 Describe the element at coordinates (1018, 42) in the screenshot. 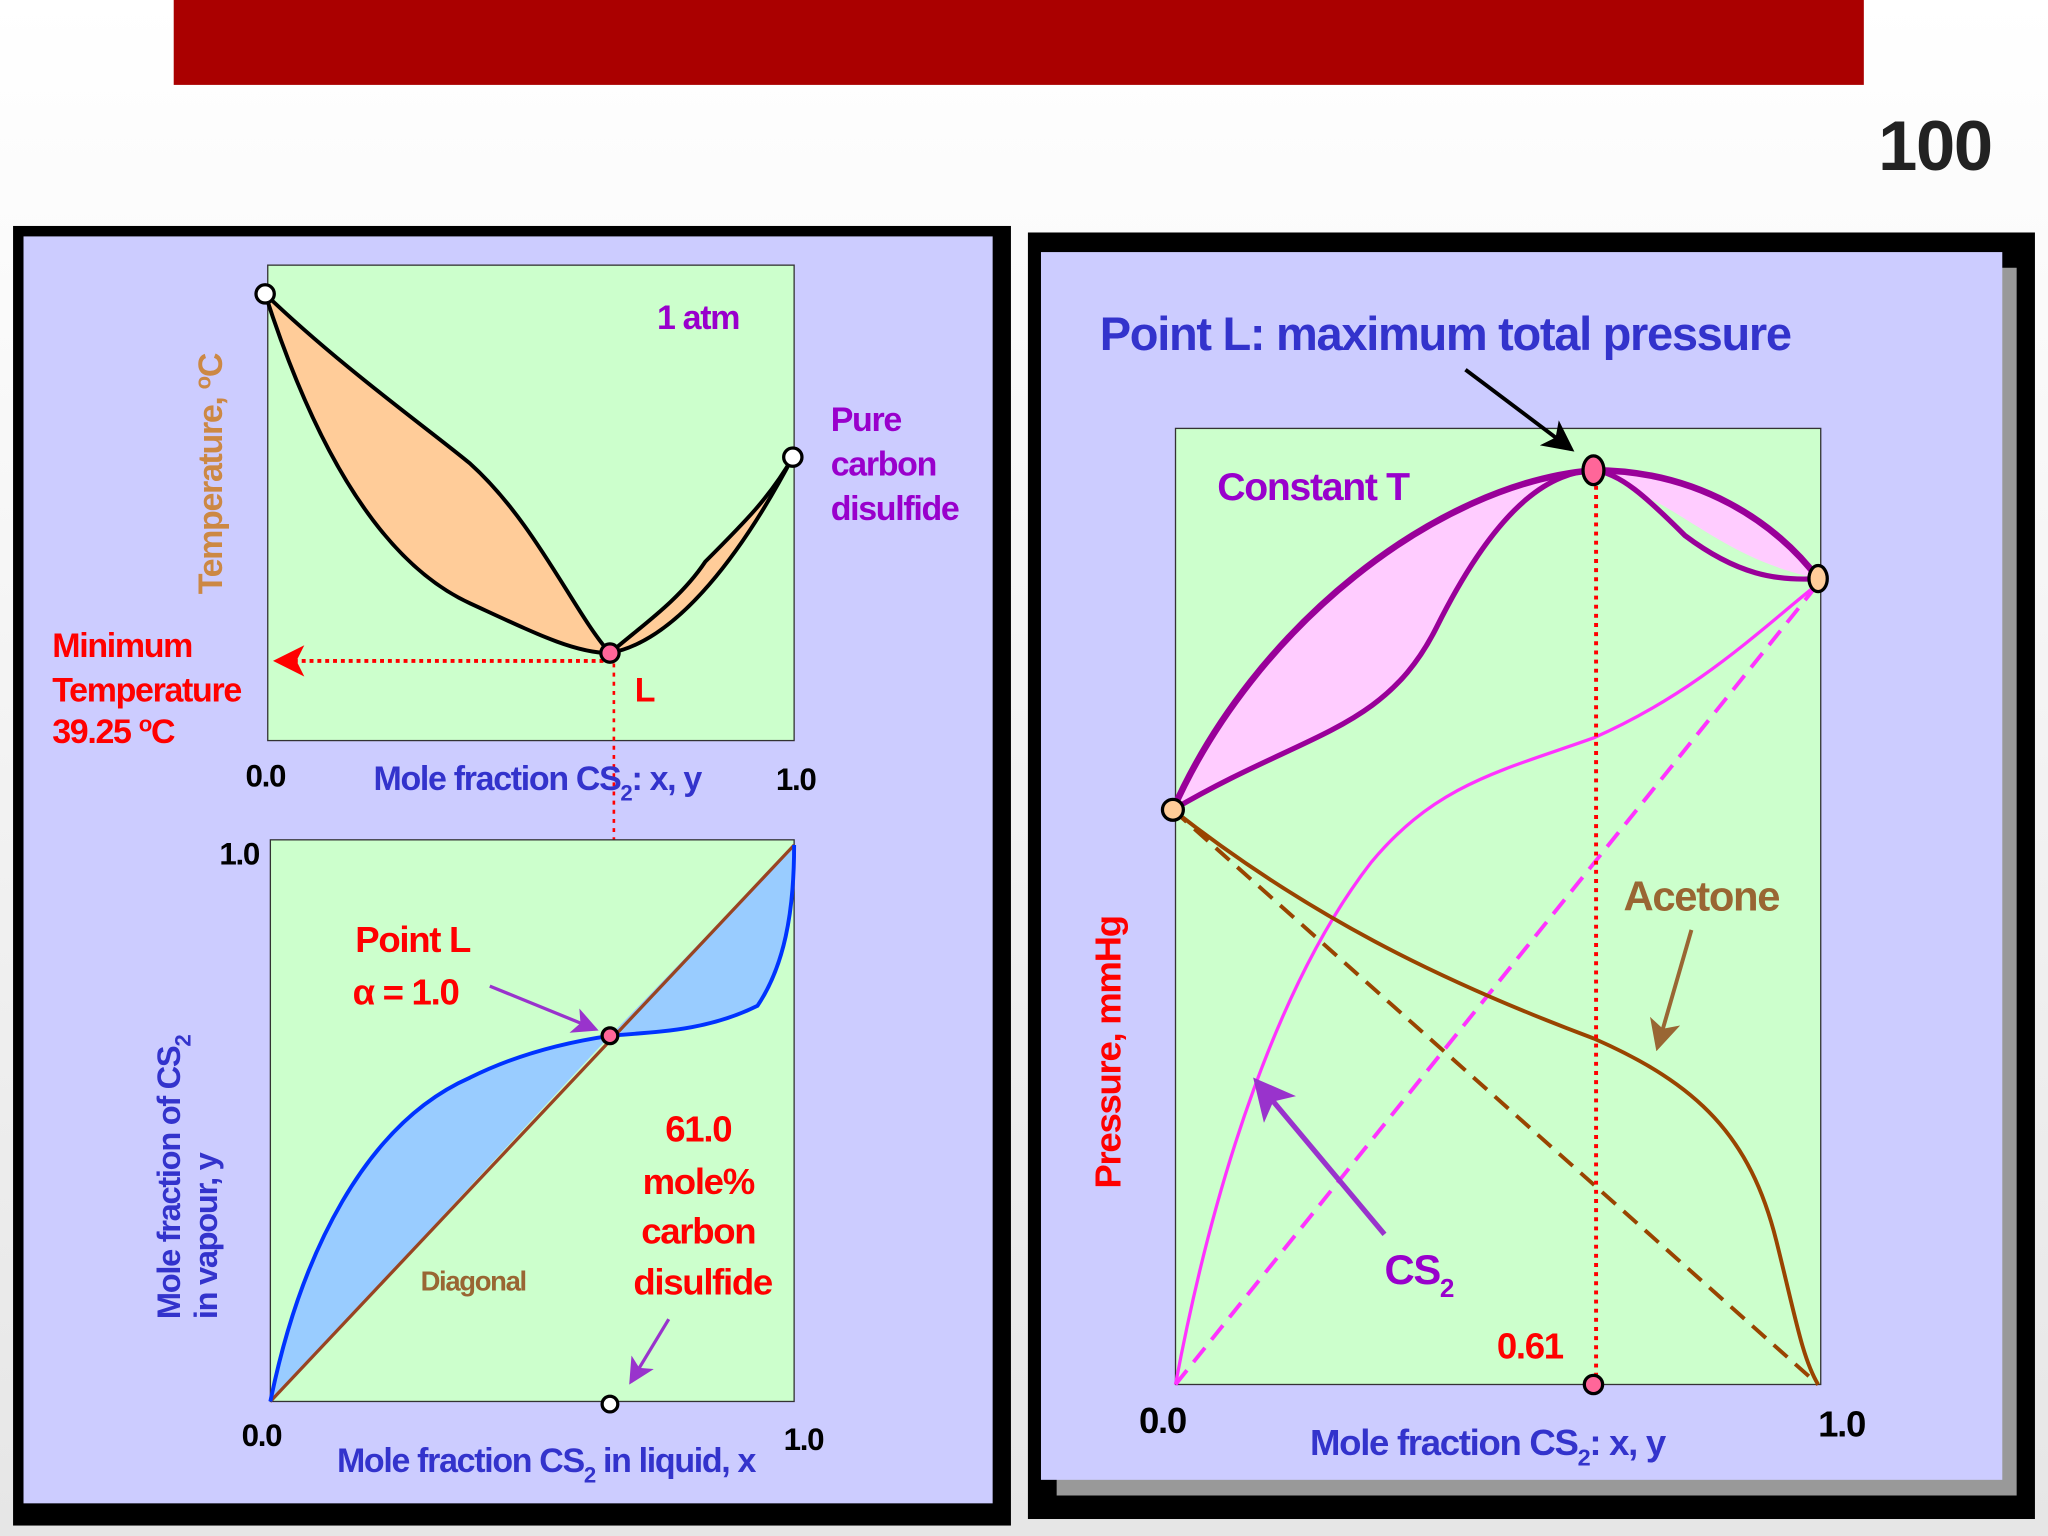

I see `header-bar` at that location.